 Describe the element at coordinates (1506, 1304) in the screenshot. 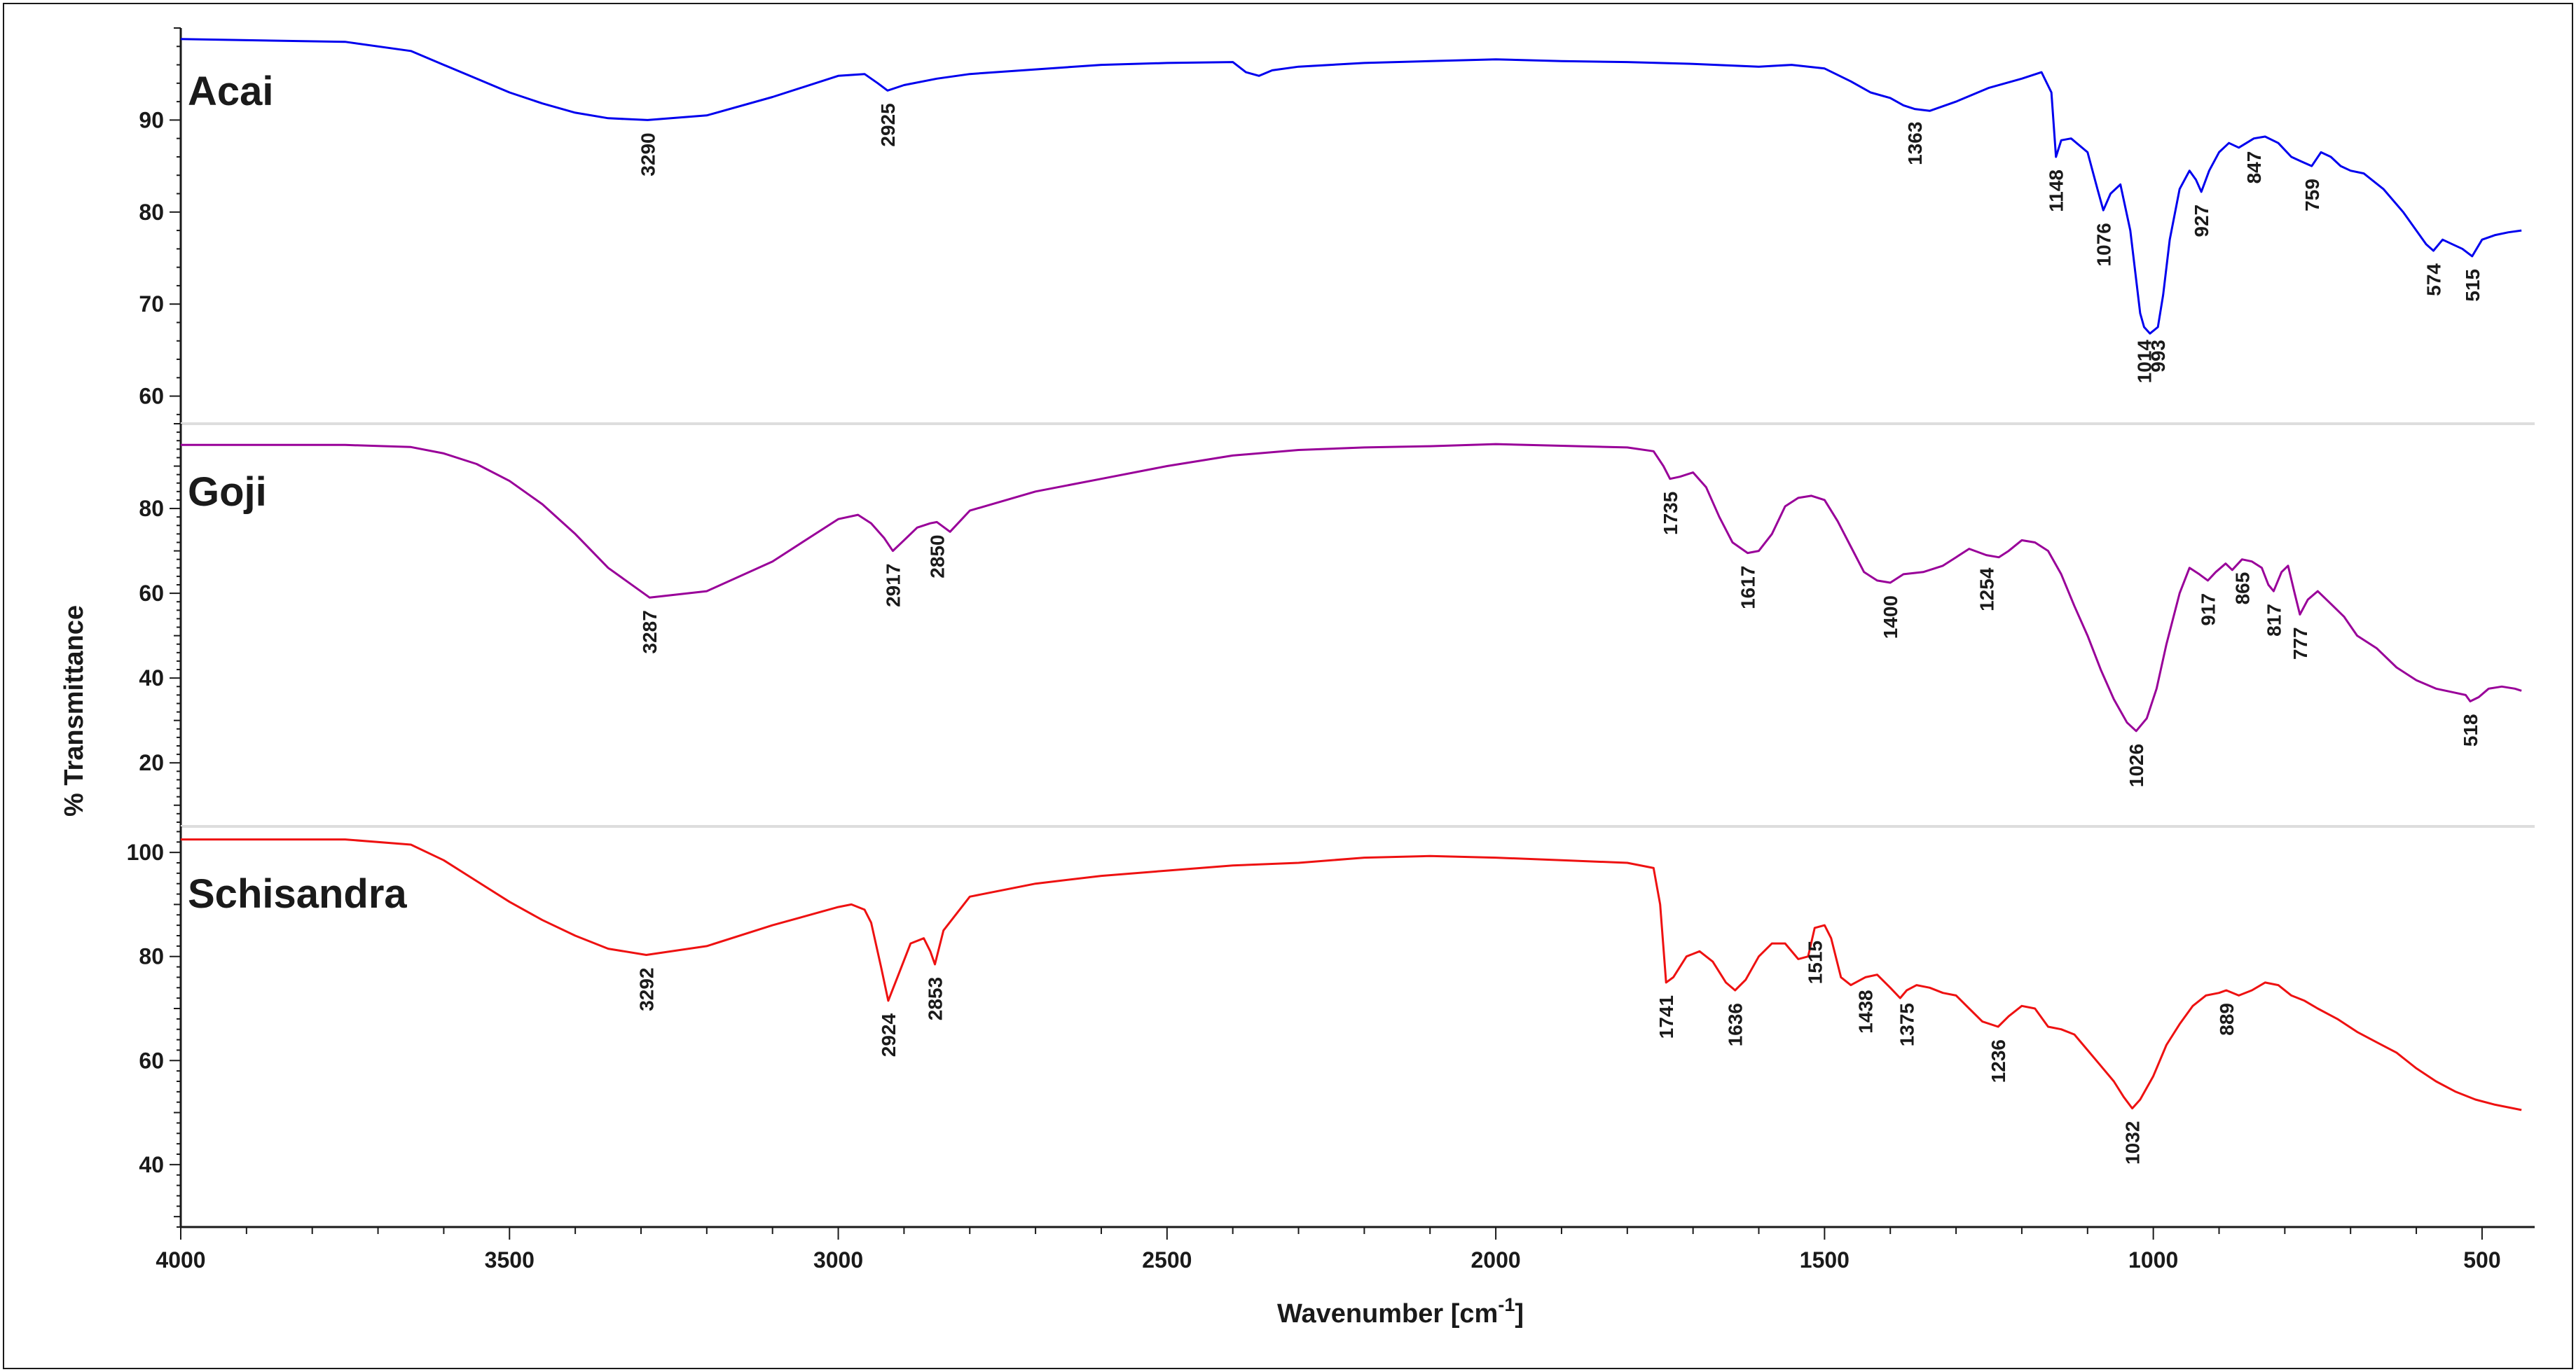

I see `x-axis-title-superscript: -1` at that location.